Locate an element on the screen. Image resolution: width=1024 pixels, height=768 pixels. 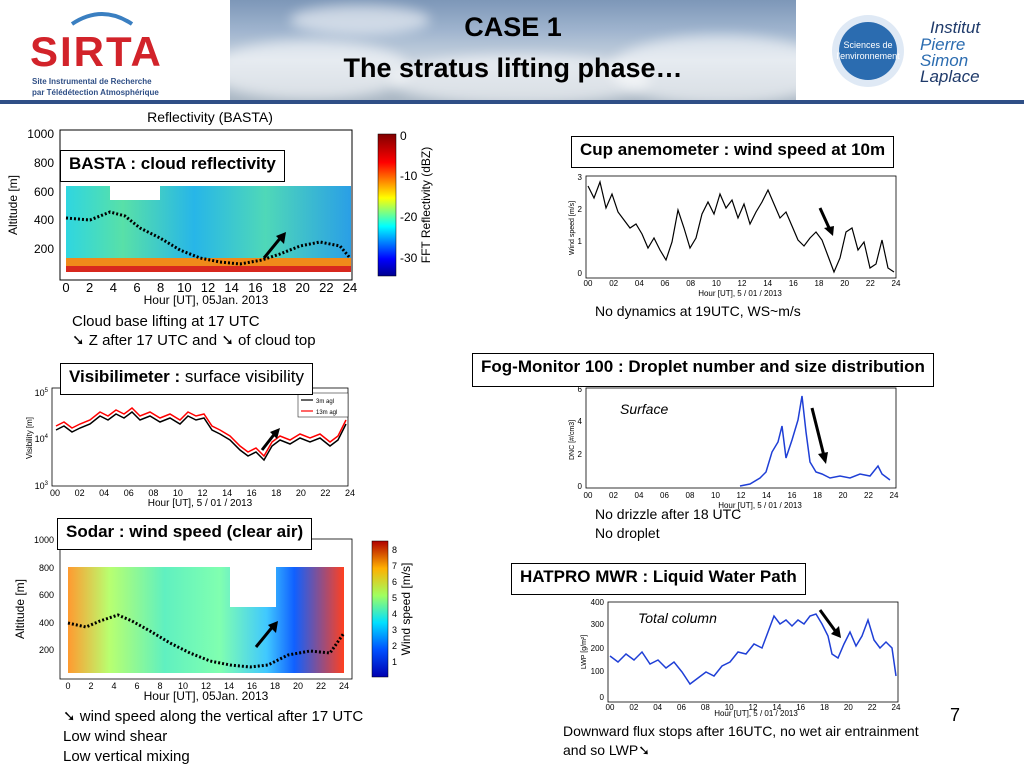
sodar-xtick-label: 8 is located at coordinates (159, 686).